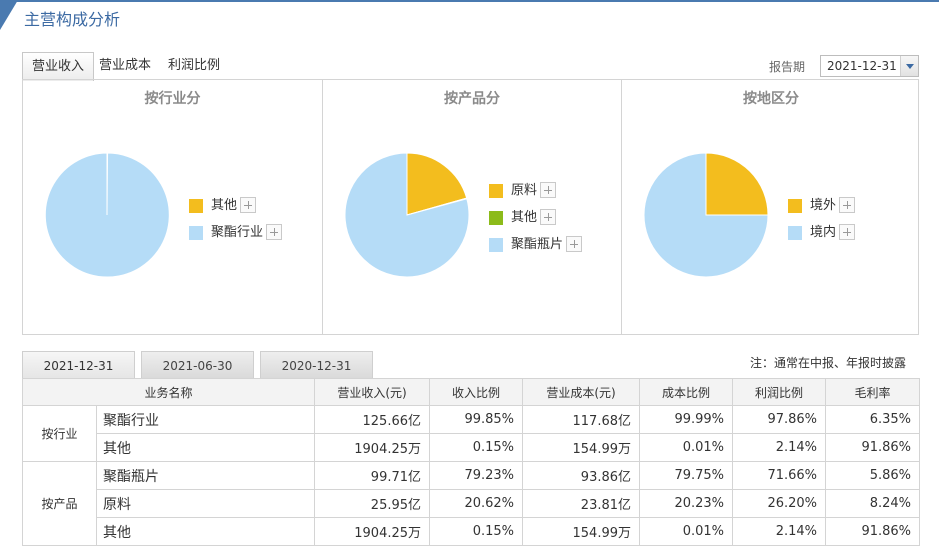 This screenshot has width=939, height=547. Describe the element at coordinates (496, 191) in the screenshot. I see `legend-swatch-raw-material` at that location.